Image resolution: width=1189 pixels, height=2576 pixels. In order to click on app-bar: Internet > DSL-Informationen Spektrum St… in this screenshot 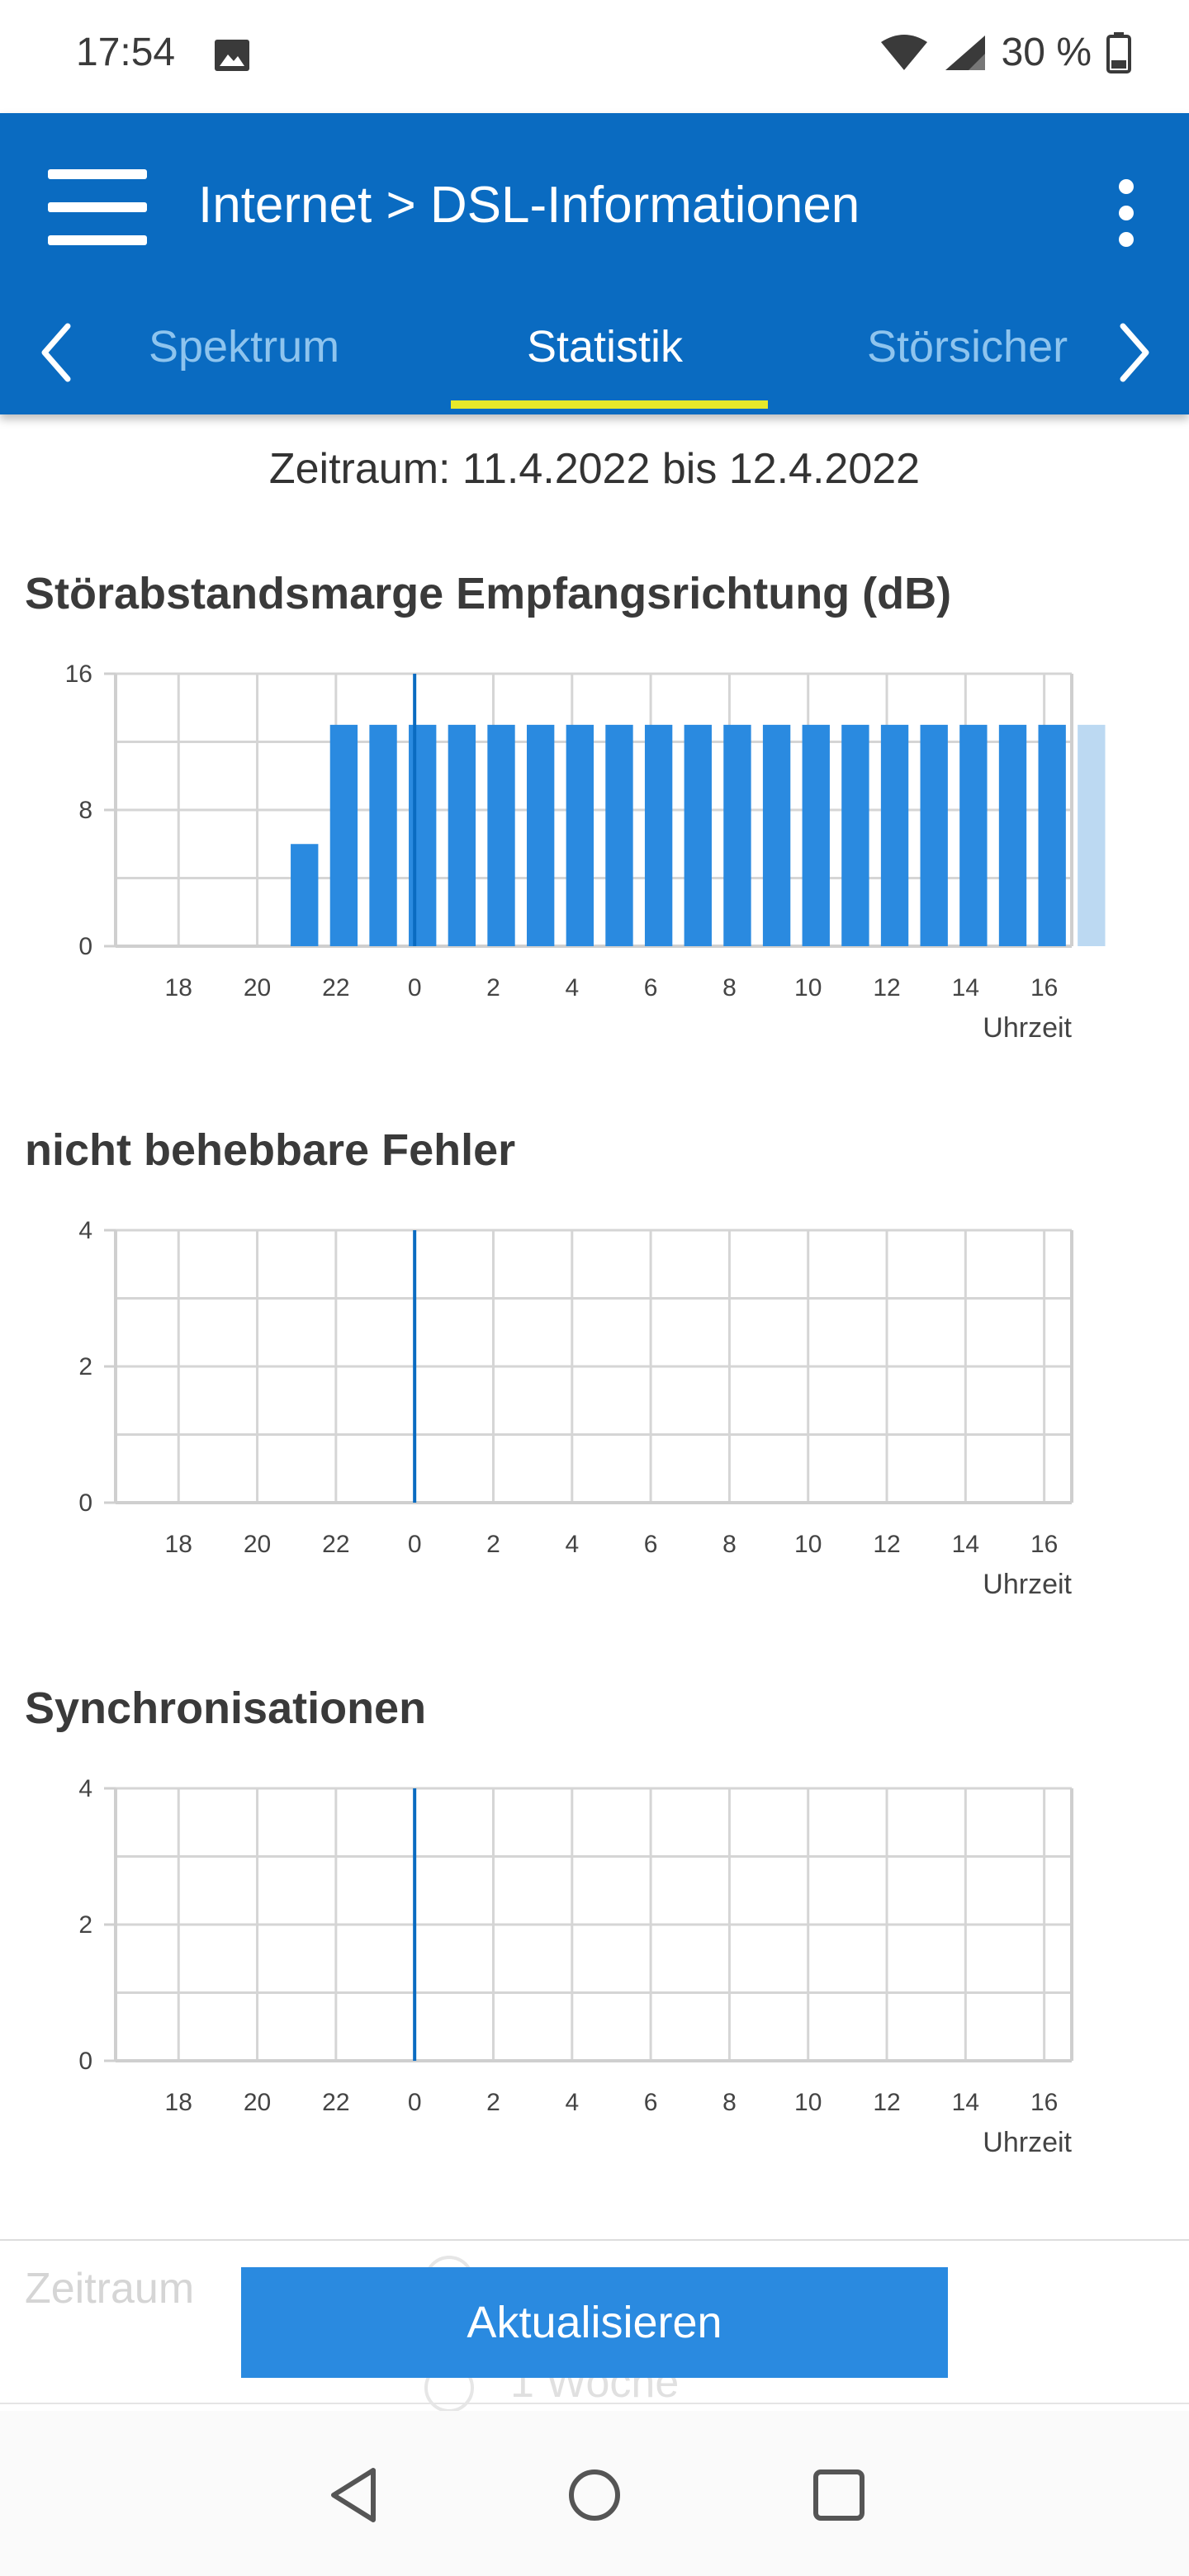, I will do `click(594, 263)`.